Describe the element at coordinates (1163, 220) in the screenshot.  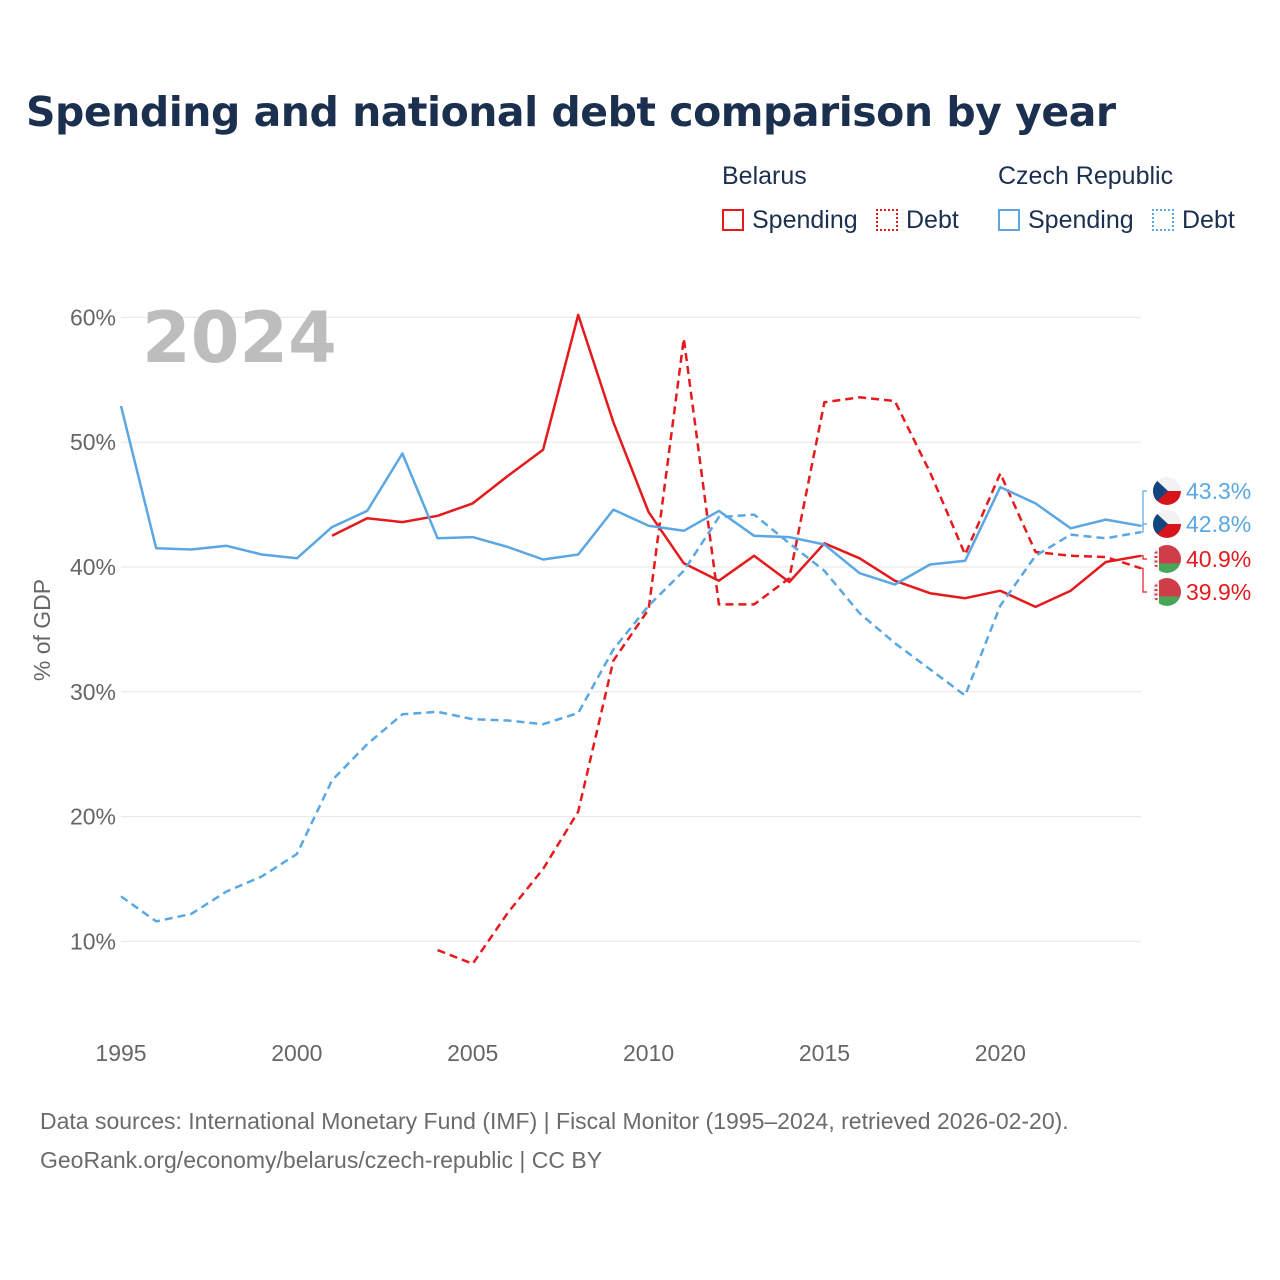
I see `legend-swatch-dotted-blue` at that location.